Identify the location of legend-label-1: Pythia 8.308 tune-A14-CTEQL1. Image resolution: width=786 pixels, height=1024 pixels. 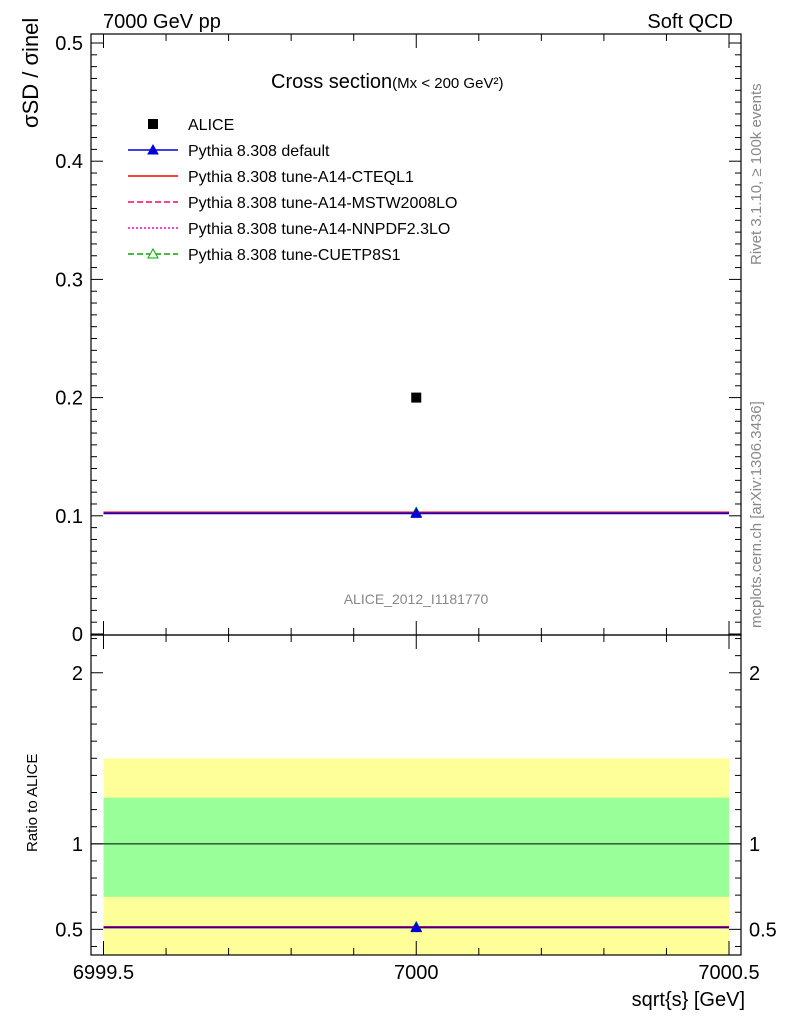
(301, 177).